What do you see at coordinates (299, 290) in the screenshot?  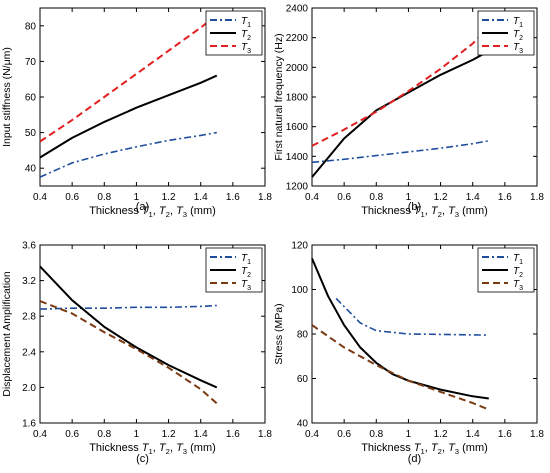 I see `y-tick-label: 100` at bounding box center [299, 290].